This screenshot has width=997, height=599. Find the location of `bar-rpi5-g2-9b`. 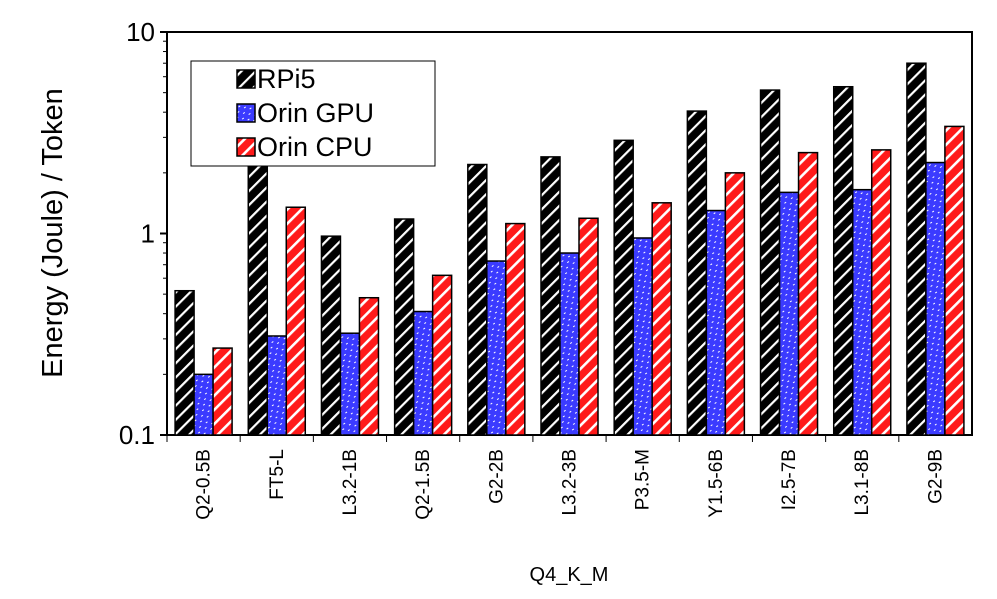

bar-rpi5-g2-9b is located at coordinates (916, 249).